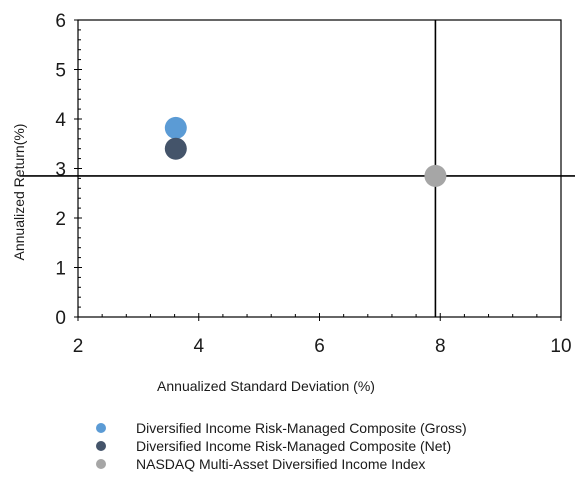 Image resolution: width=575 pixels, height=481 pixels. What do you see at coordinates (60, 269) in the screenshot?
I see `y-tick-label: 1` at bounding box center [60, 269].